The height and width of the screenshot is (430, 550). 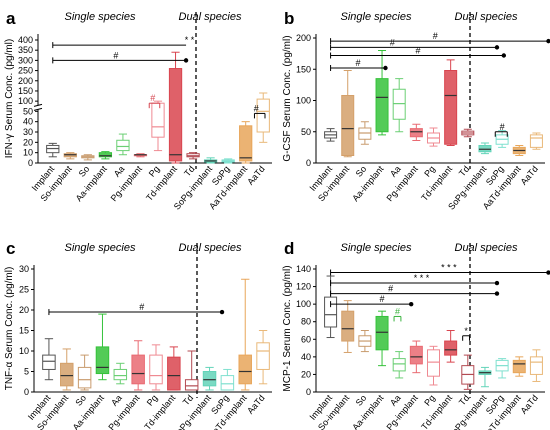 What do you see at coordinates (11, 18) in the screenshot?
I see `panel-label: a` at bounding box center [11, 18].